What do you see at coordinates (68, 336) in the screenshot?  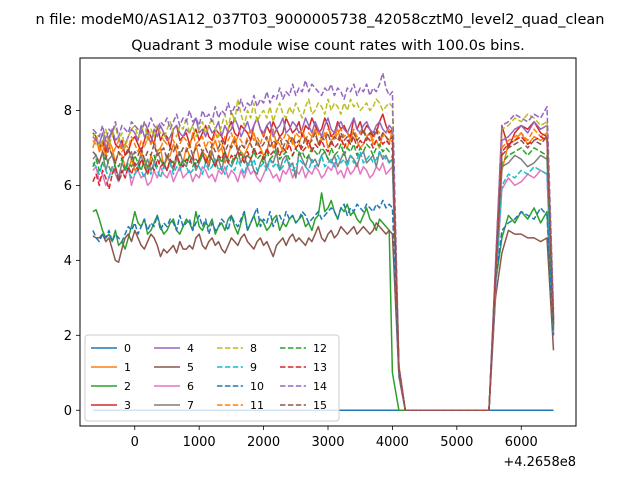 I see `y-tick-label: 2` at bounding box center [68, 336].